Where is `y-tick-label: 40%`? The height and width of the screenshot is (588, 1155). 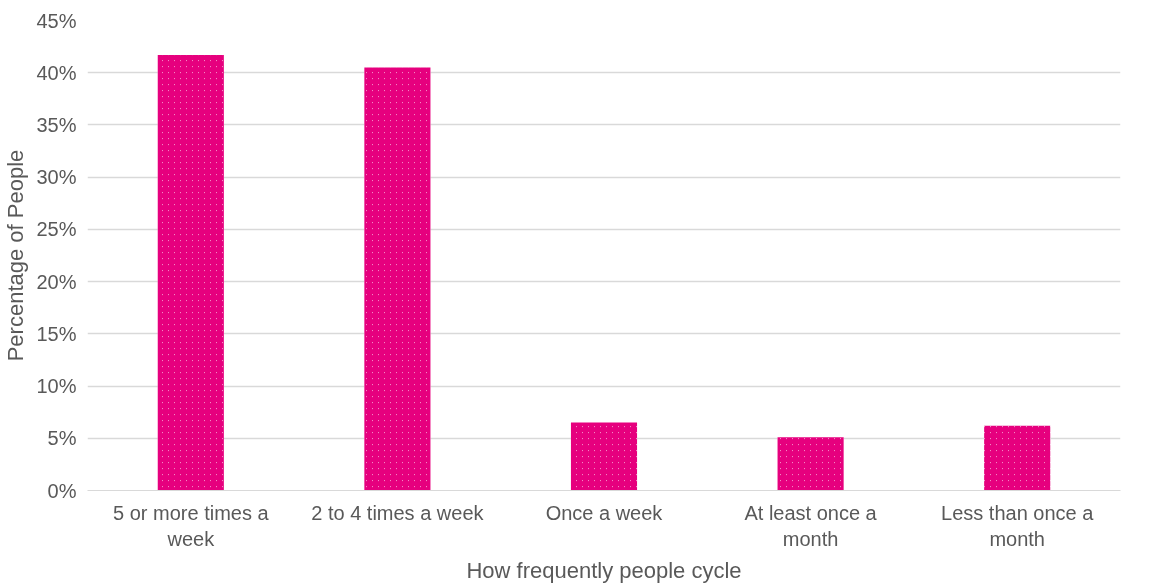 y-tick-label: 40% is located at coordinates (56, 72).